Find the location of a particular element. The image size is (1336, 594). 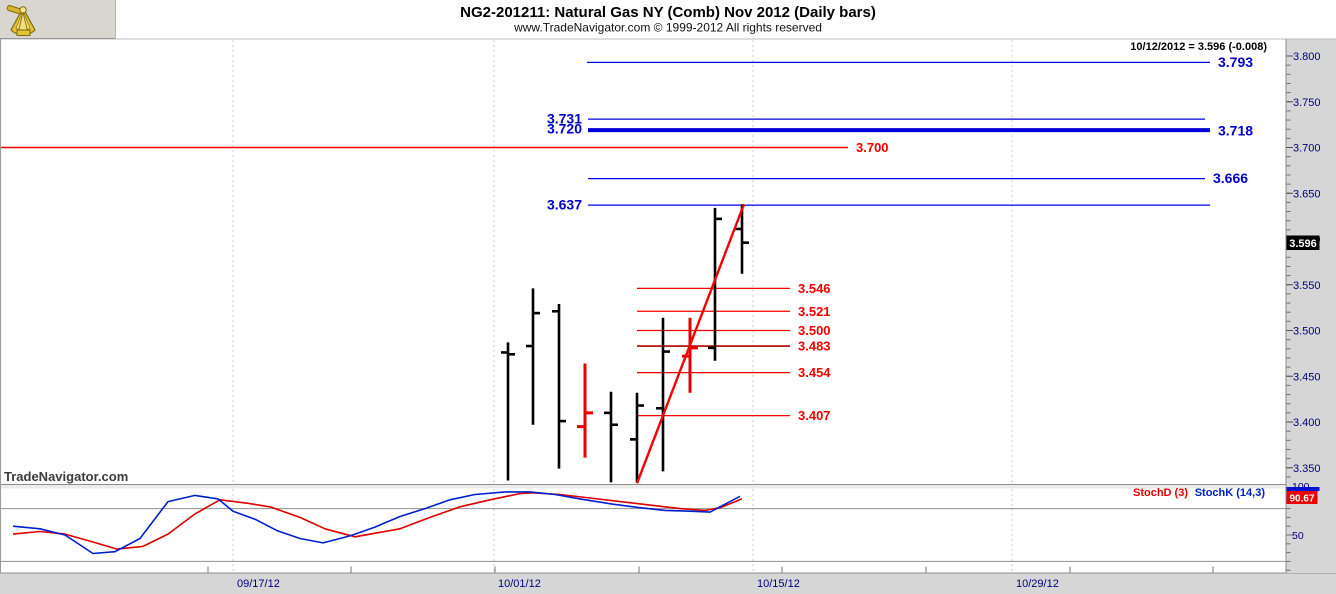

stochastic-layer is located at coordinates (377, 523).